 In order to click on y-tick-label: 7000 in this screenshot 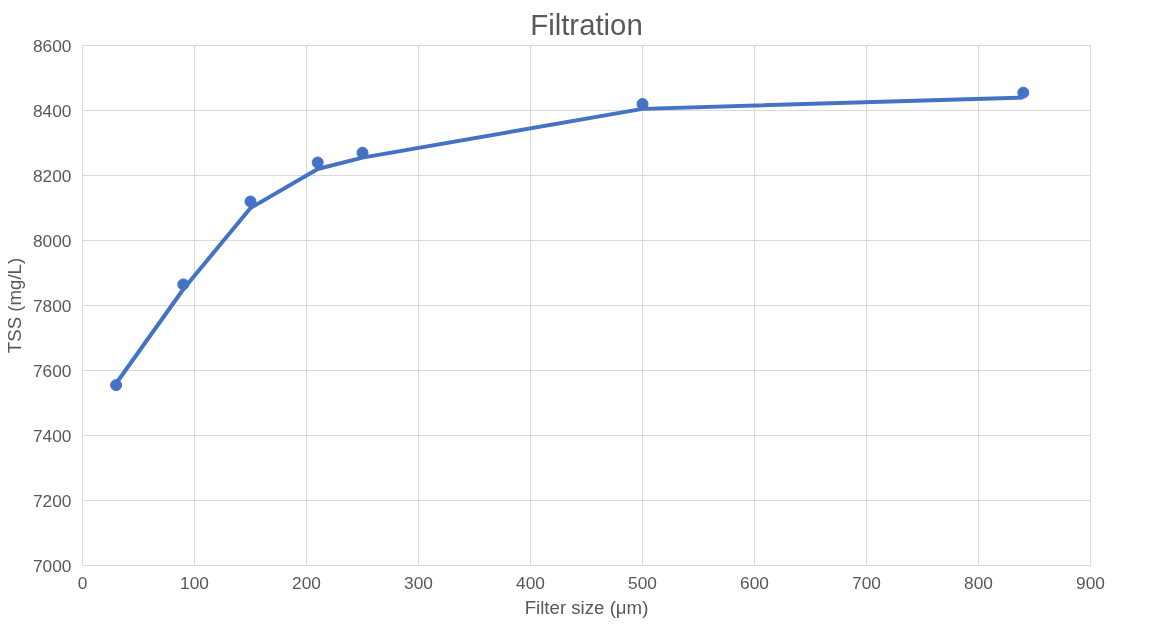, I will do `click(52, 565)`.